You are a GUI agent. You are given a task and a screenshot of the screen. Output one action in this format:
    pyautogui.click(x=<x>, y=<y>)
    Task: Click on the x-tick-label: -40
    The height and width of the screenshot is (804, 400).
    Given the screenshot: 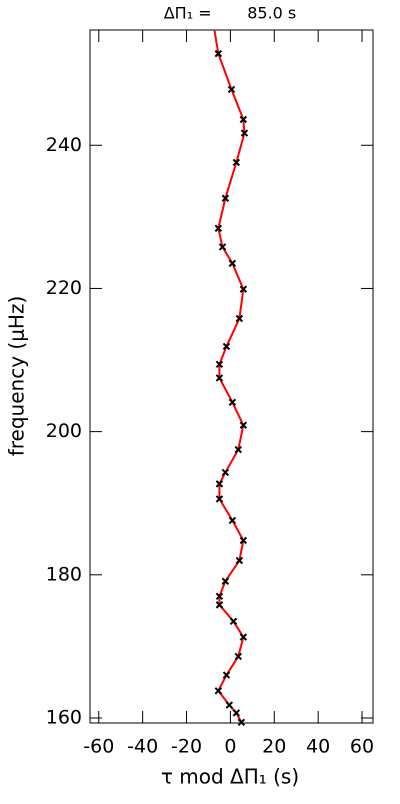 What is the action you would take?
    pyautogui.click(x=142, y=747)
    